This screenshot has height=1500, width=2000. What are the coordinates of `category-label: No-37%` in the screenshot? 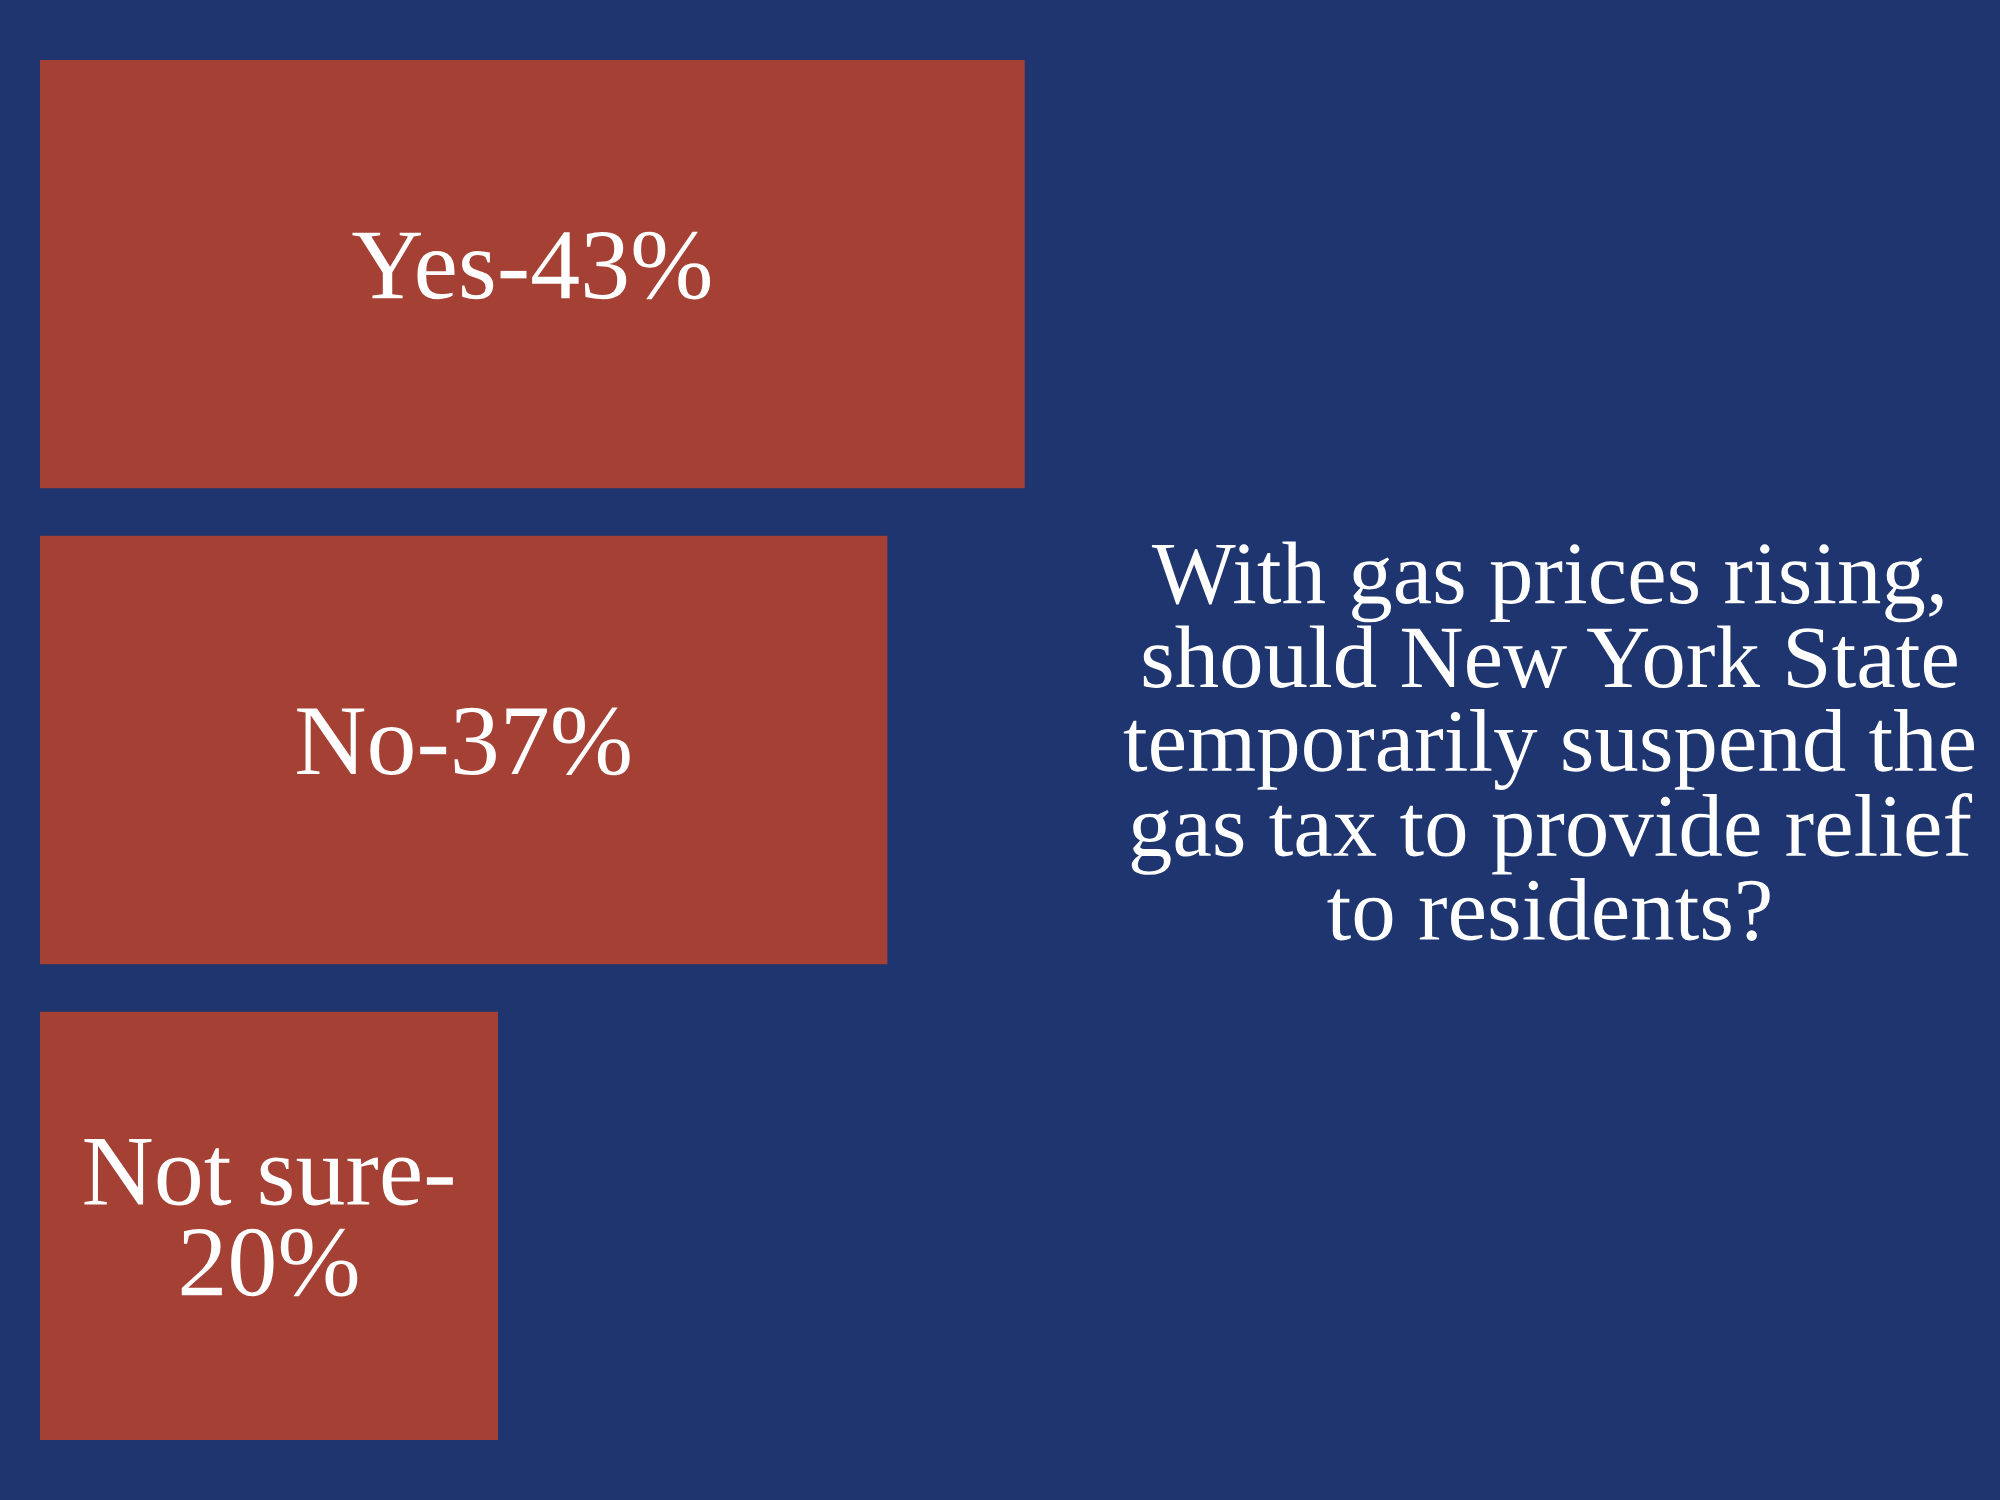 It's located at (463, 741).